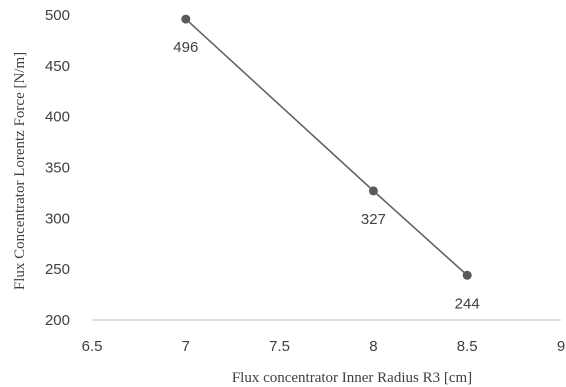 The image size is (566, 387). I want to click on y-axis-ticks: 200 250 300 350 400 450 500, so click(57, 168).